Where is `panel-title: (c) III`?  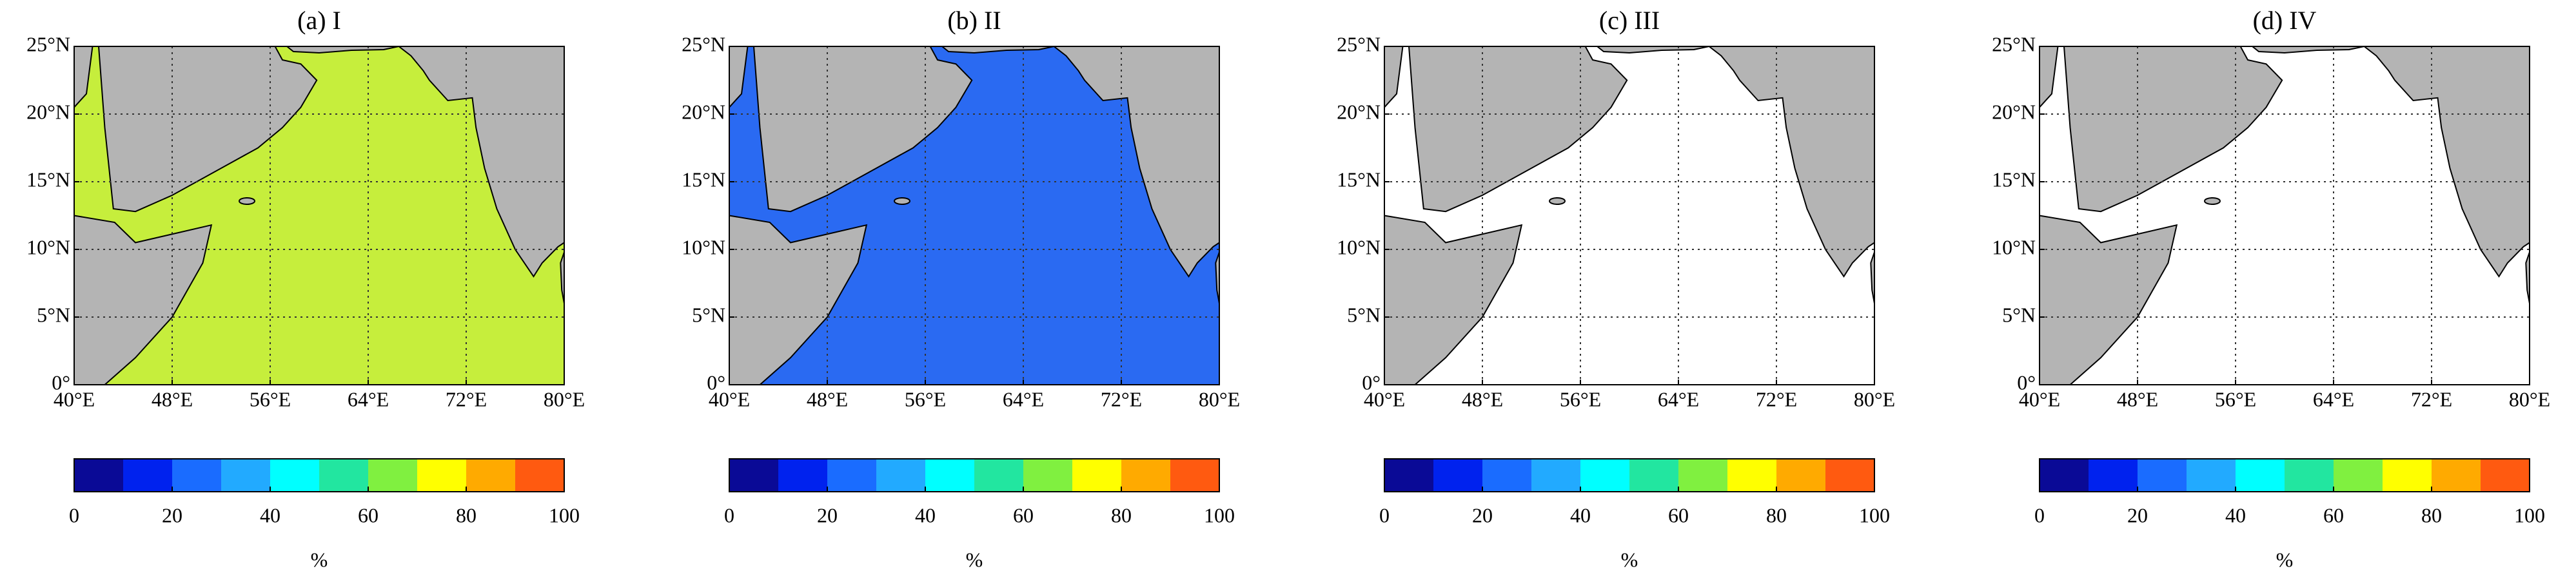
panel-title: (c) III is located at coordinates (1630, 20).